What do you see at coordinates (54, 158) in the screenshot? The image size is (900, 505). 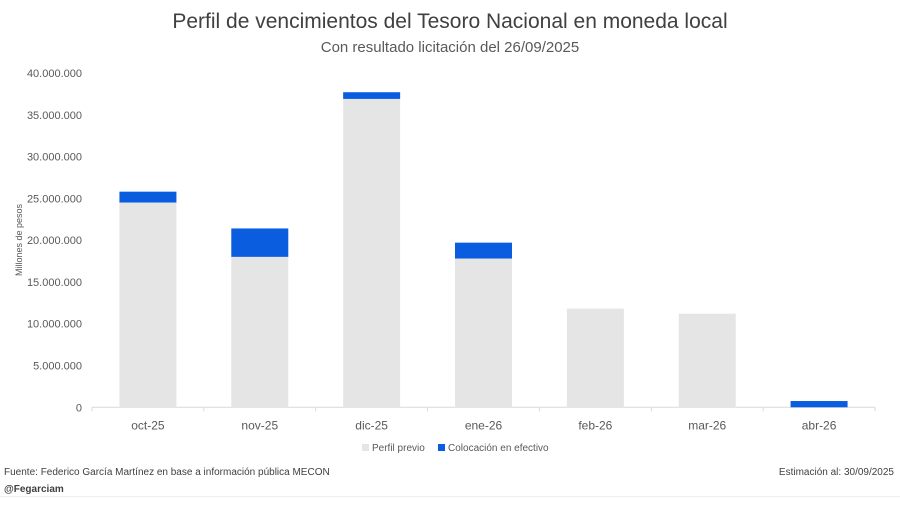 I see `y-tick-label: 30.000.000` at bounding box center [54, 158].